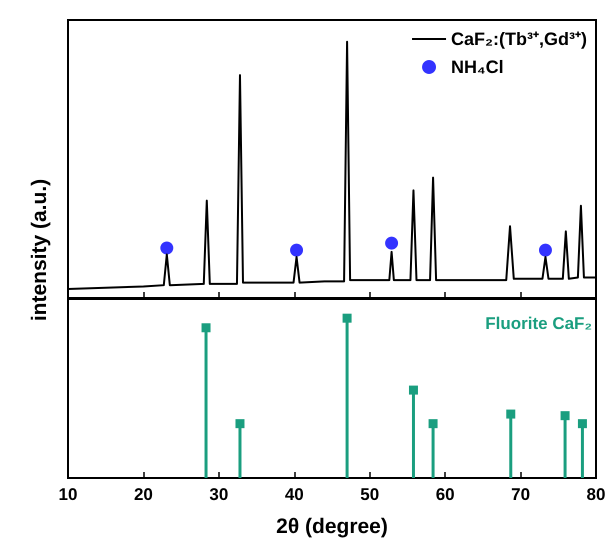 This screenshot has height=551, width=610. Describe the element at coordinates (332, 526) in the screenshot. I see `x-axis-title: 2θ (degree)` at that location.